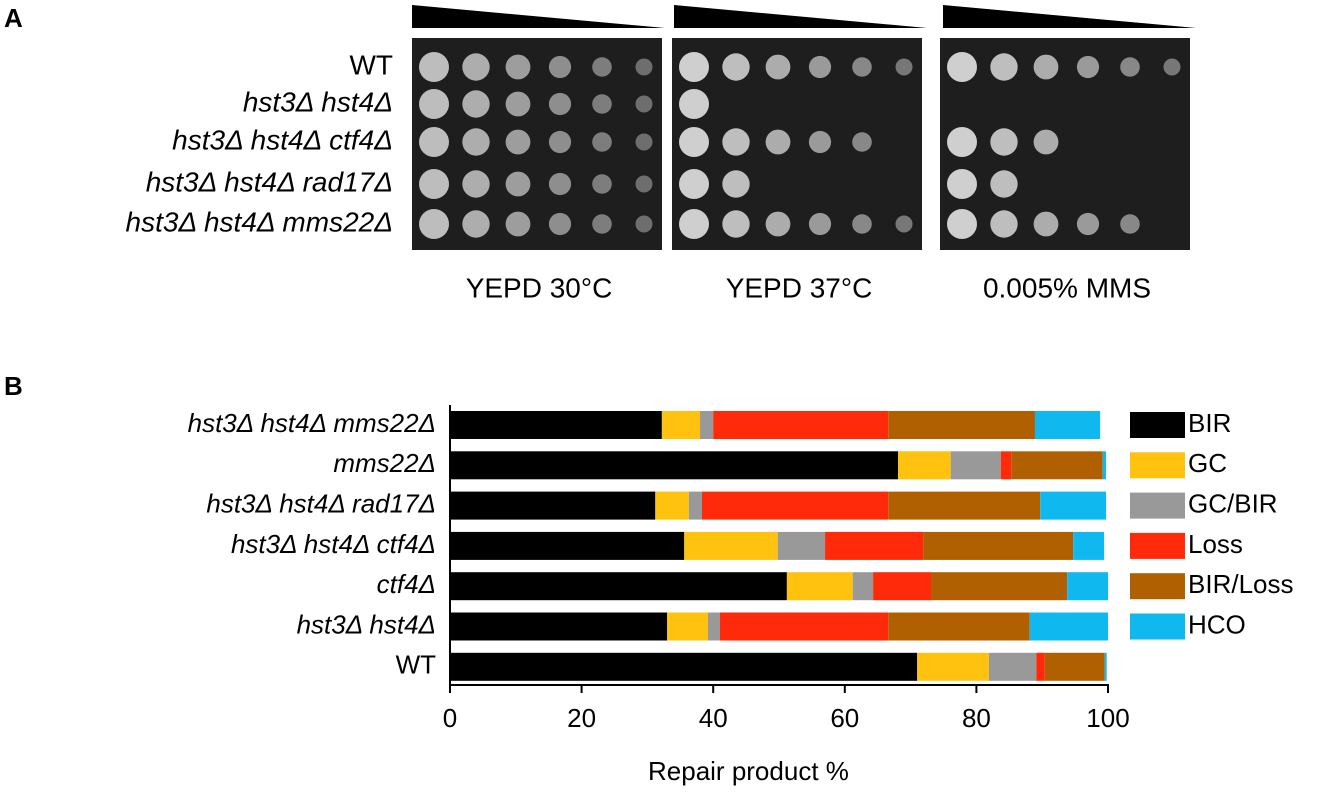 The height and width of the screenshot is (800, 1322). What do you see at coordinates (748, 771) in the screenshot?
I see `x-axis-label: Repair product %` at bounding box center [748, 771].